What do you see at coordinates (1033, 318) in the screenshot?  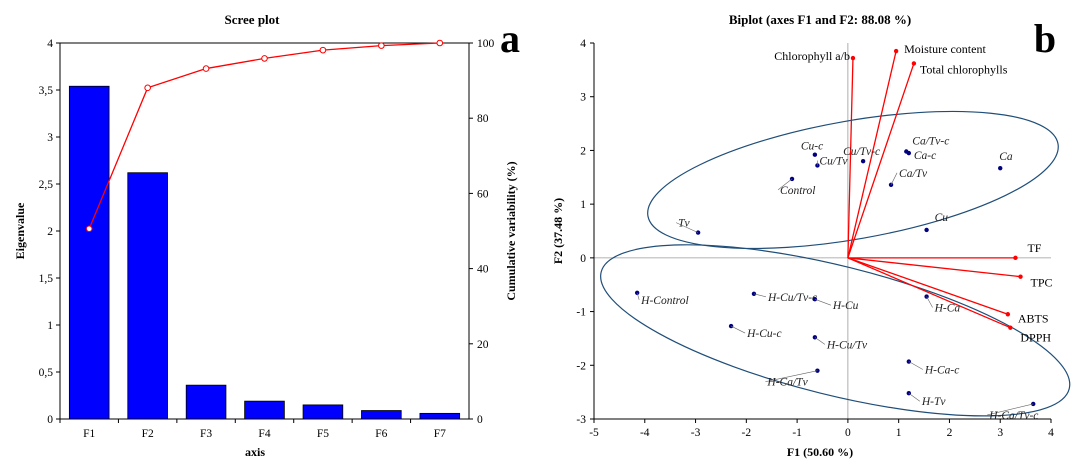 I see `biplot-variable-label: ABTS` at bounding box center [1033, 318].